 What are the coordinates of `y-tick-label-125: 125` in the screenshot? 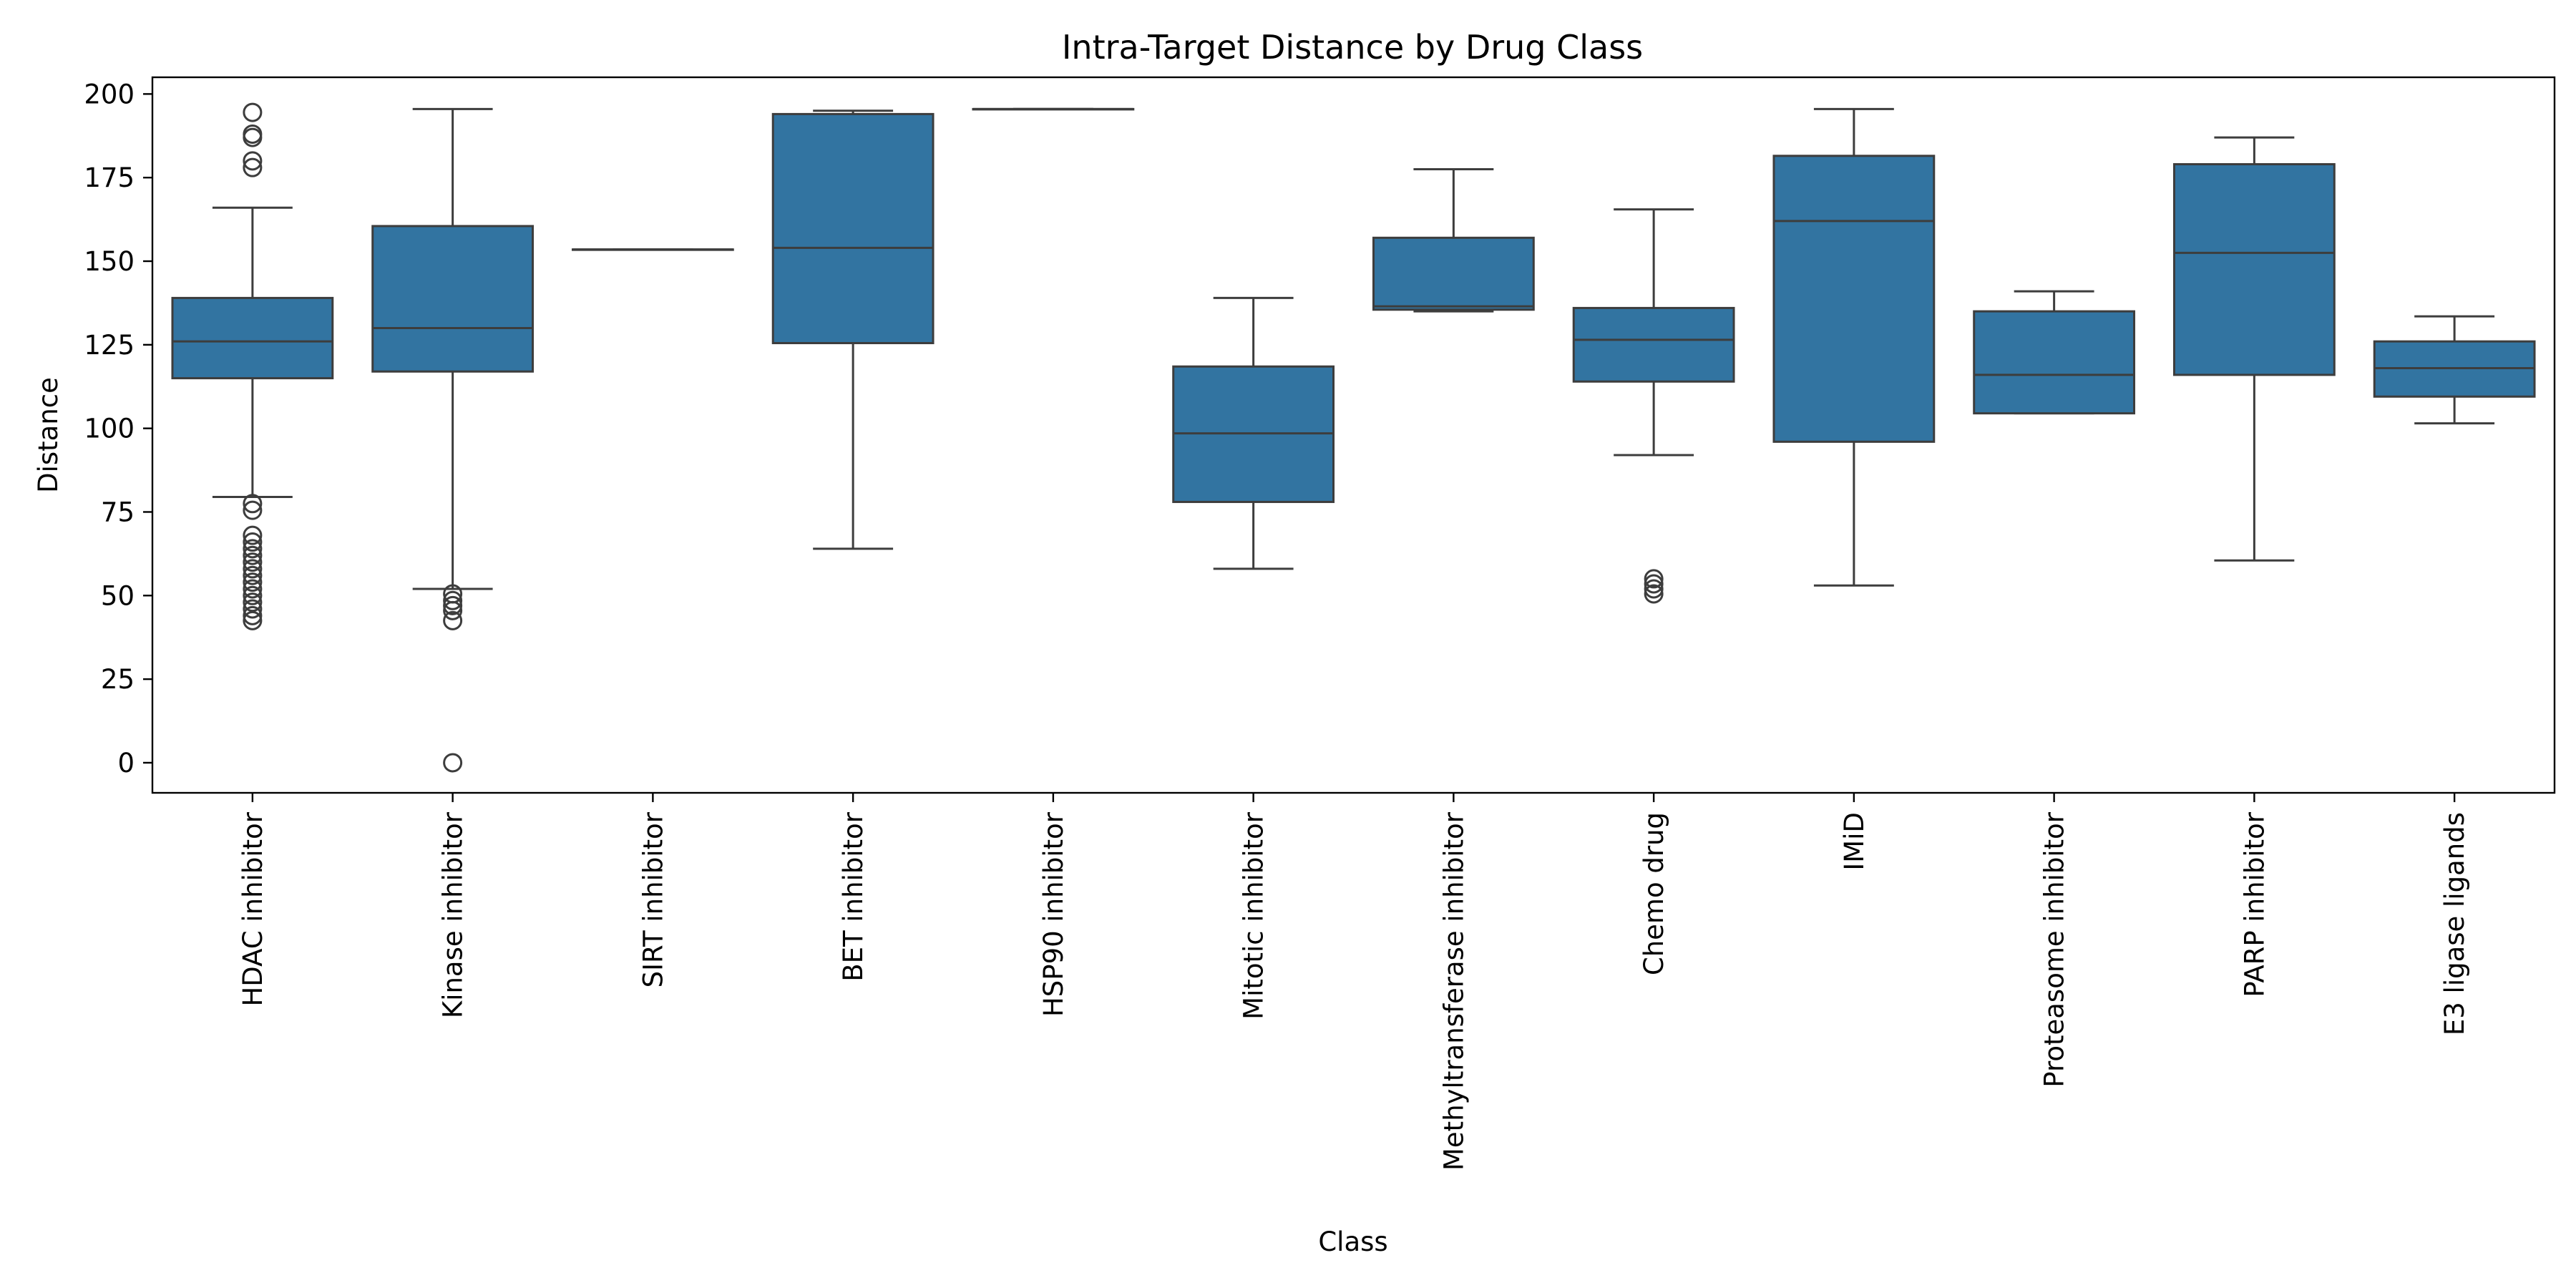 It's located at (109, 345).